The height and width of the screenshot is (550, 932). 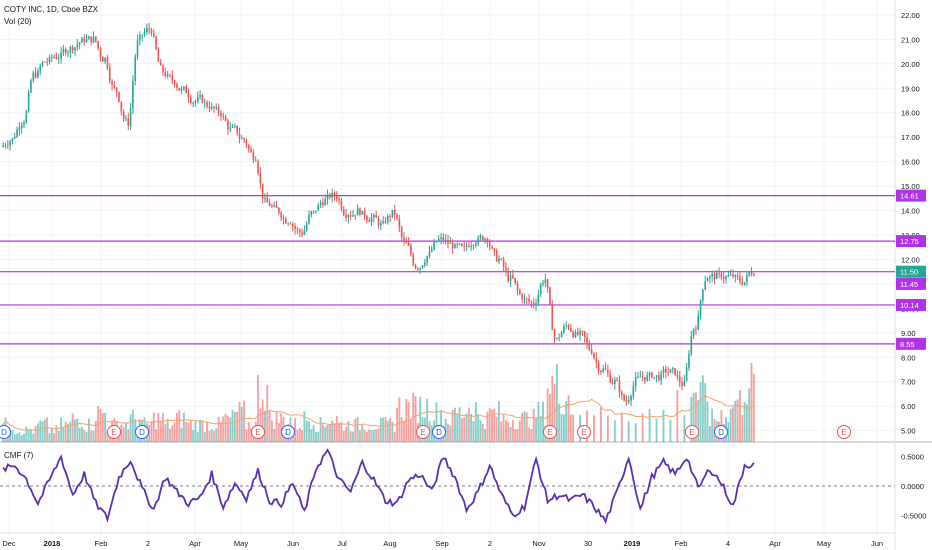 What do you see at coordinates (877, 543) in the screenshot?
I see `time-tick-label: Jun` at bounding box center [877, 543].